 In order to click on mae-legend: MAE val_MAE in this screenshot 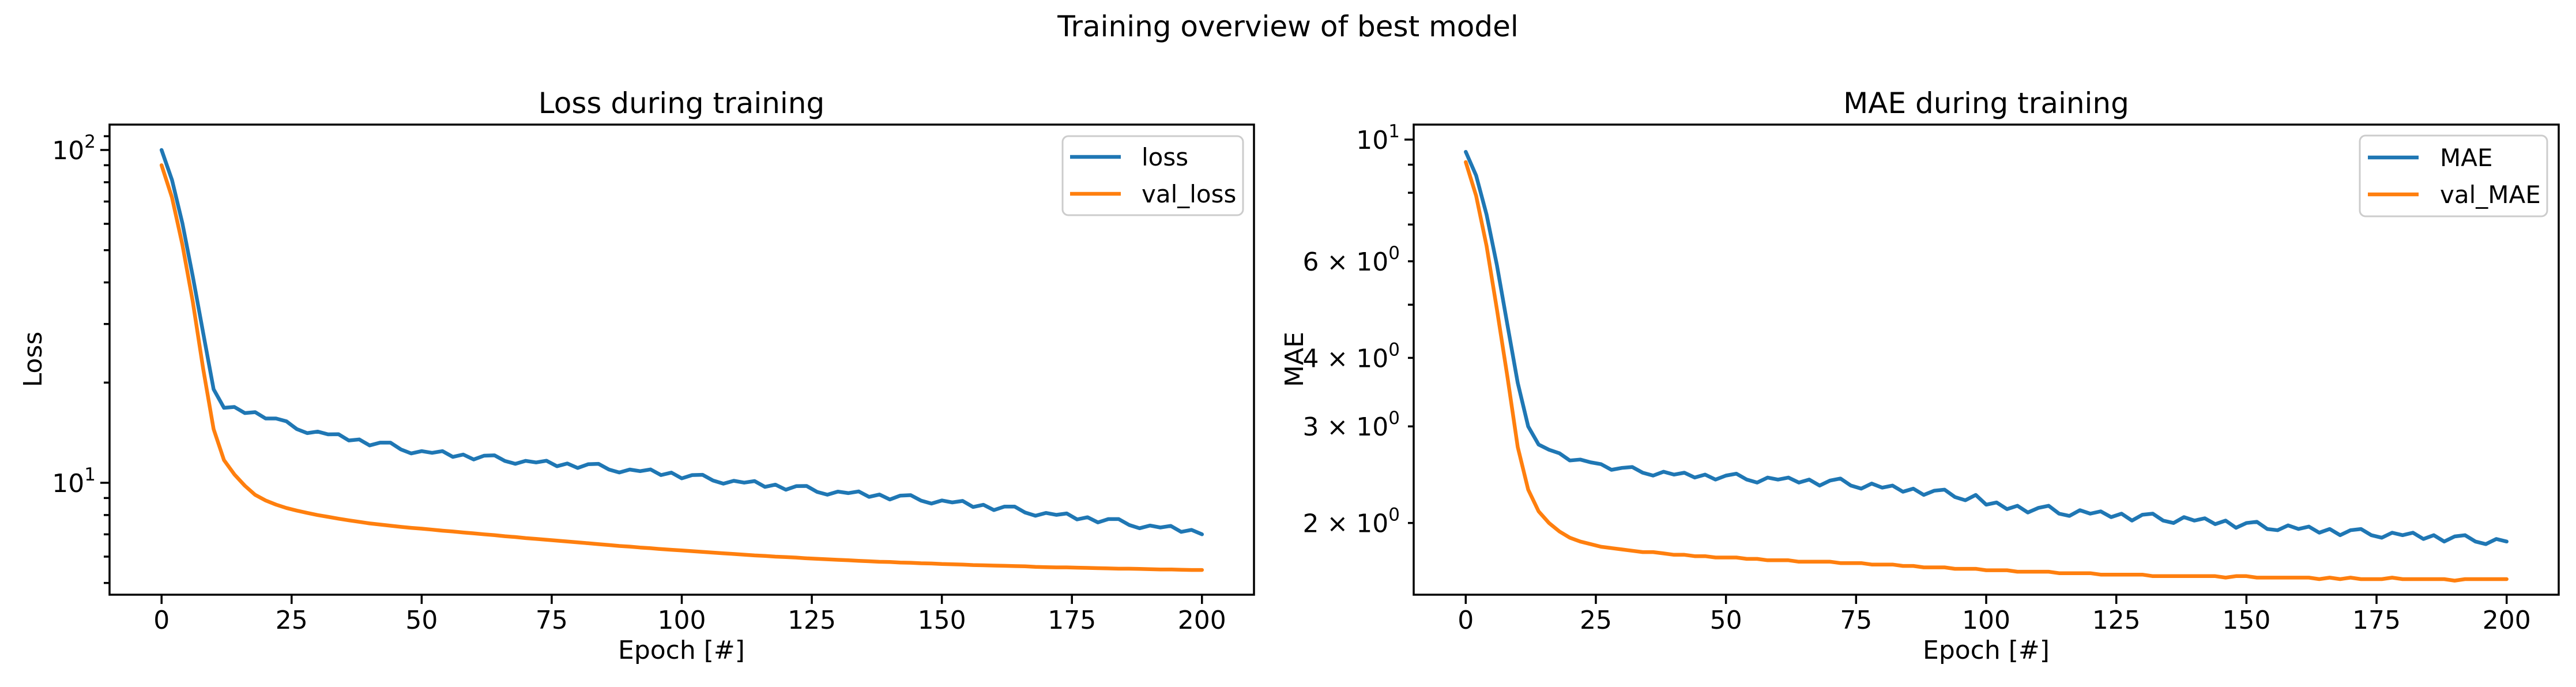, I will do `click(2453, 175)`.